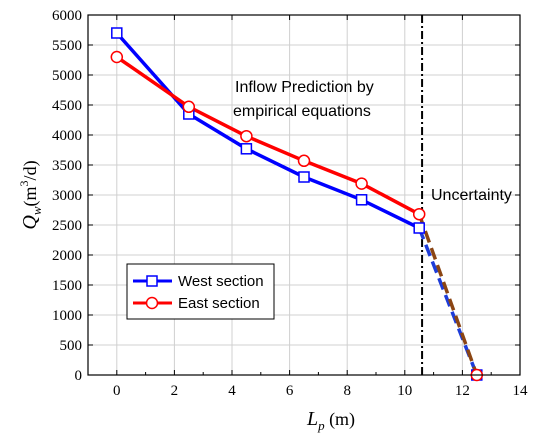 This screenshot has width=550, height=441. Describe the element at coordinates (36, 210) in the screenshot. I see `y-axis-label-sub: w` at that location.